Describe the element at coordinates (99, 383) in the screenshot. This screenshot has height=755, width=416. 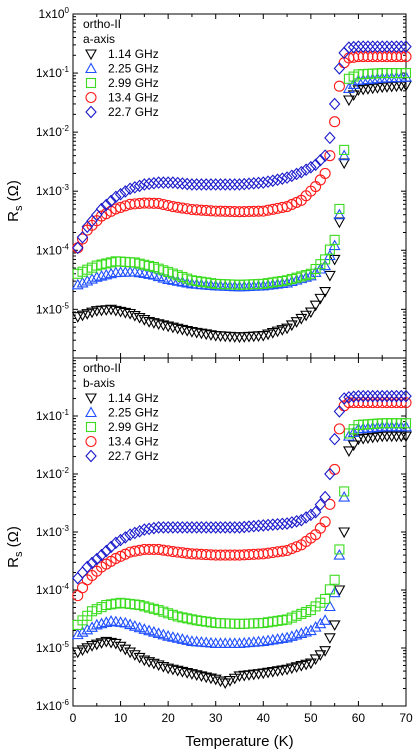
I see `panel-annotation: b-axis` at that location.